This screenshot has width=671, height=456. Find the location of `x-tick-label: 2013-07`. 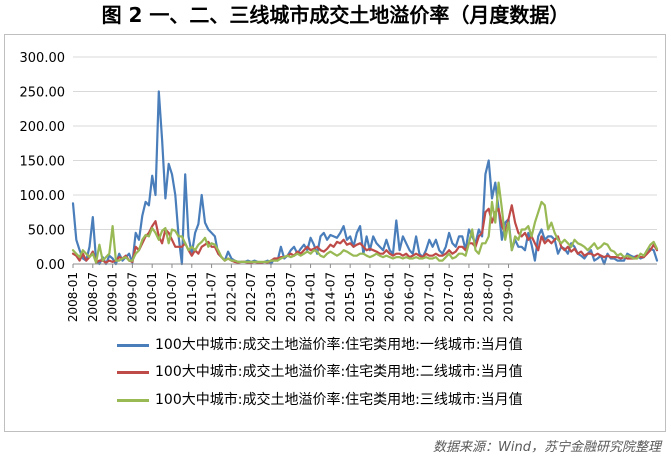

x-tick-label: 2013-07 is located at coordinates (291, 297).